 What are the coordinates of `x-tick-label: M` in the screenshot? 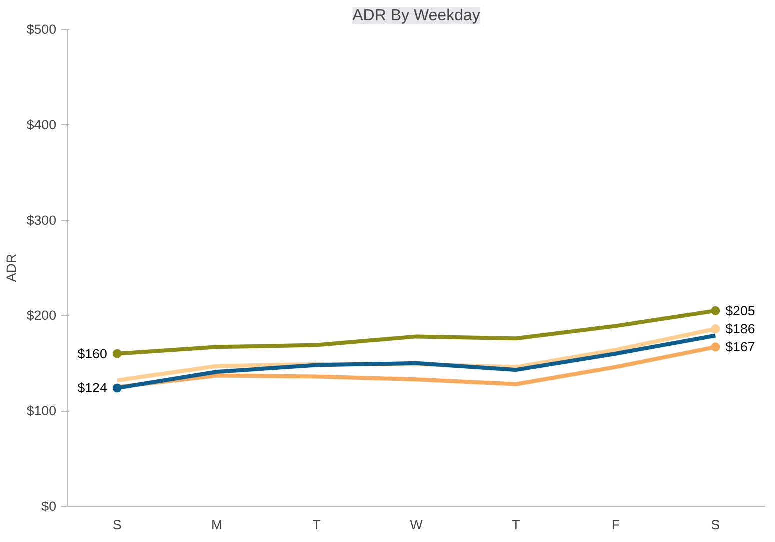 It's located at (217, 525).